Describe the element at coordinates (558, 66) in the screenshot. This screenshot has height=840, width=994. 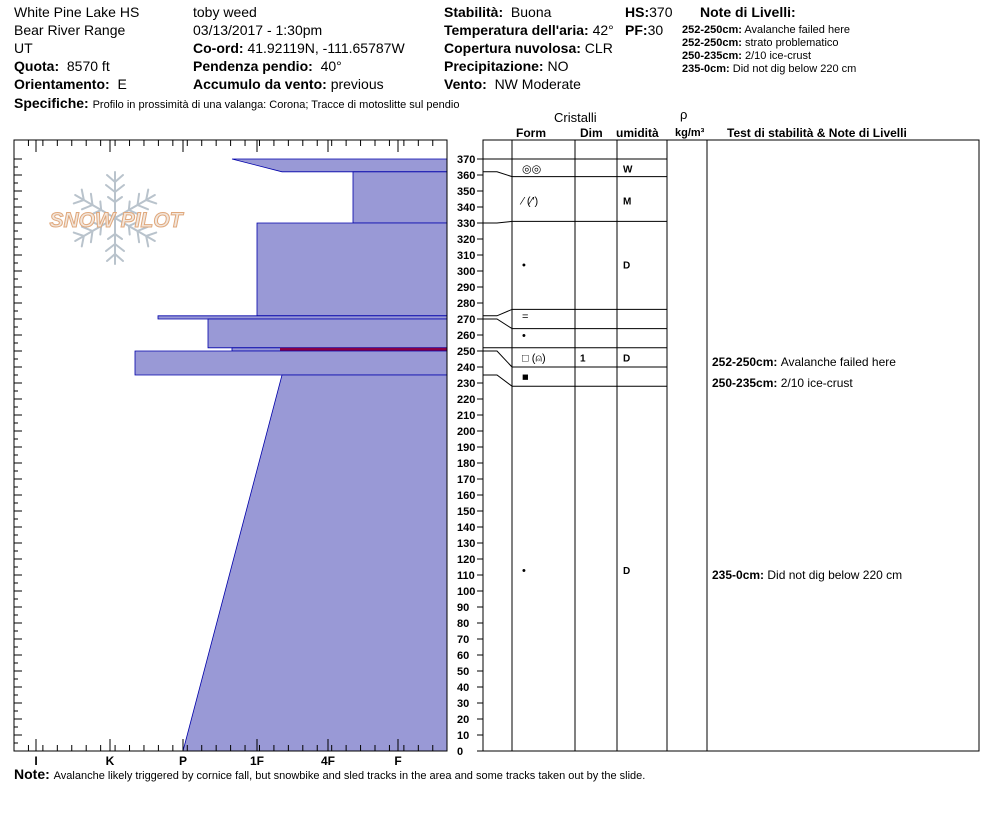
I see `precip-value: NO` at that location.